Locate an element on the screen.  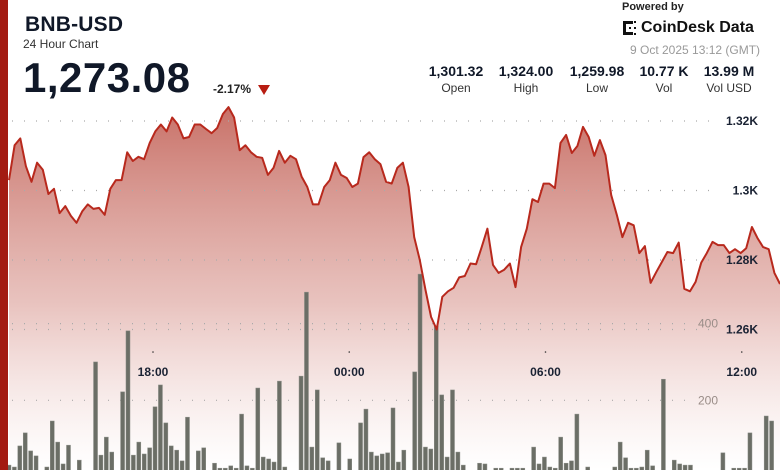
x-tick-label: 18:00 is located at coordinates (153, 372).